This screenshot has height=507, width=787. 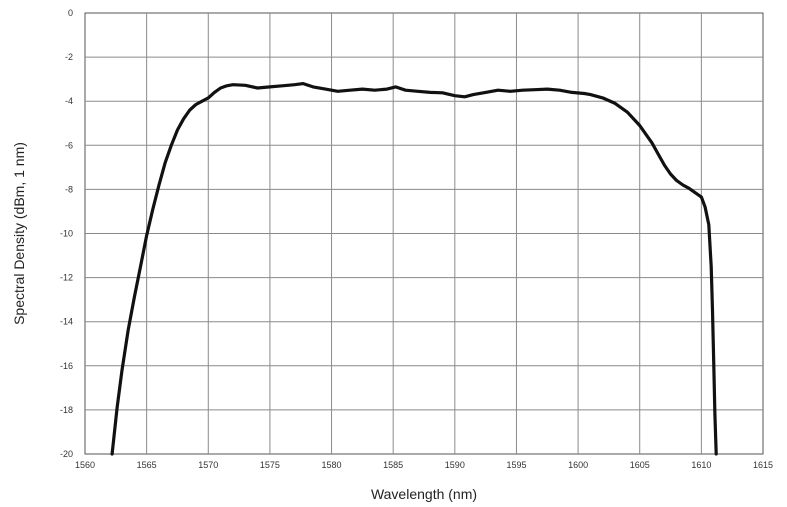 I want to click on y-tick-label: -18, so click(x=66, y=410).